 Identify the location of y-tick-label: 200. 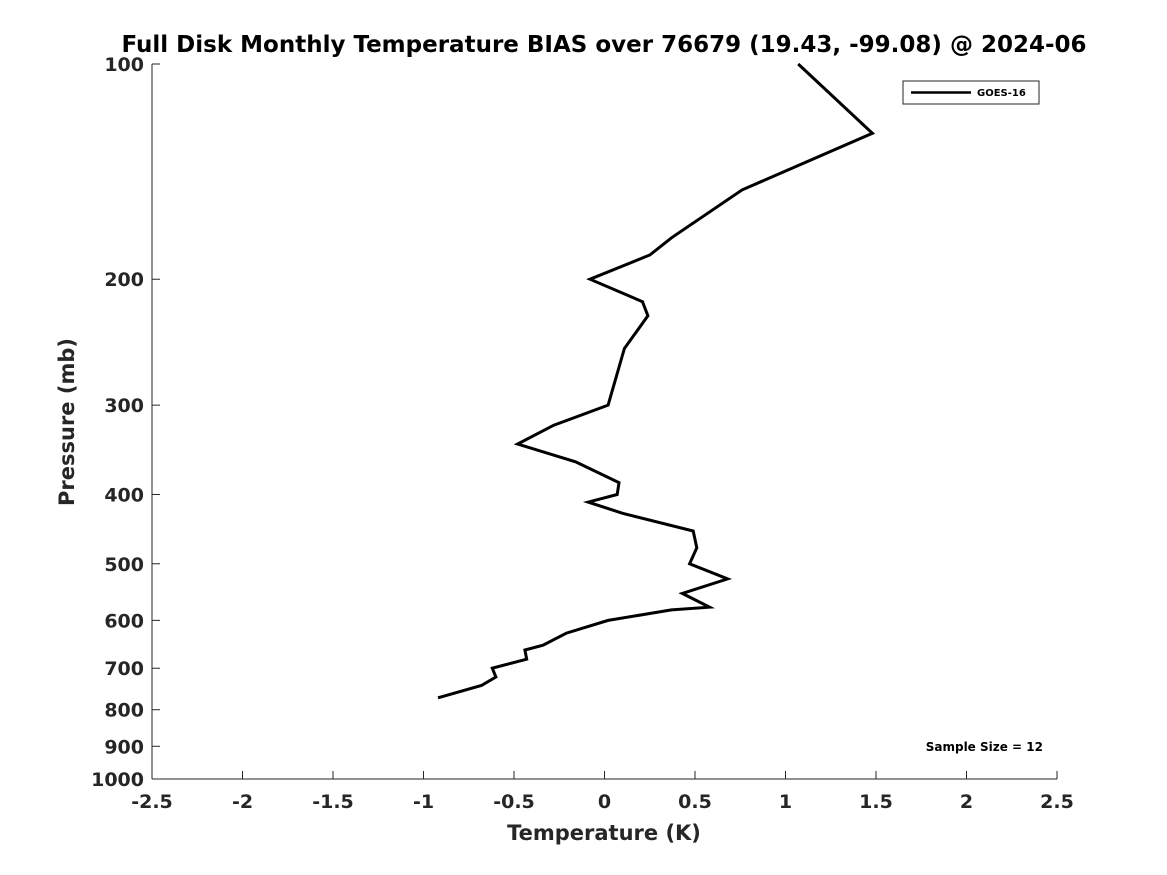
(124, 280).